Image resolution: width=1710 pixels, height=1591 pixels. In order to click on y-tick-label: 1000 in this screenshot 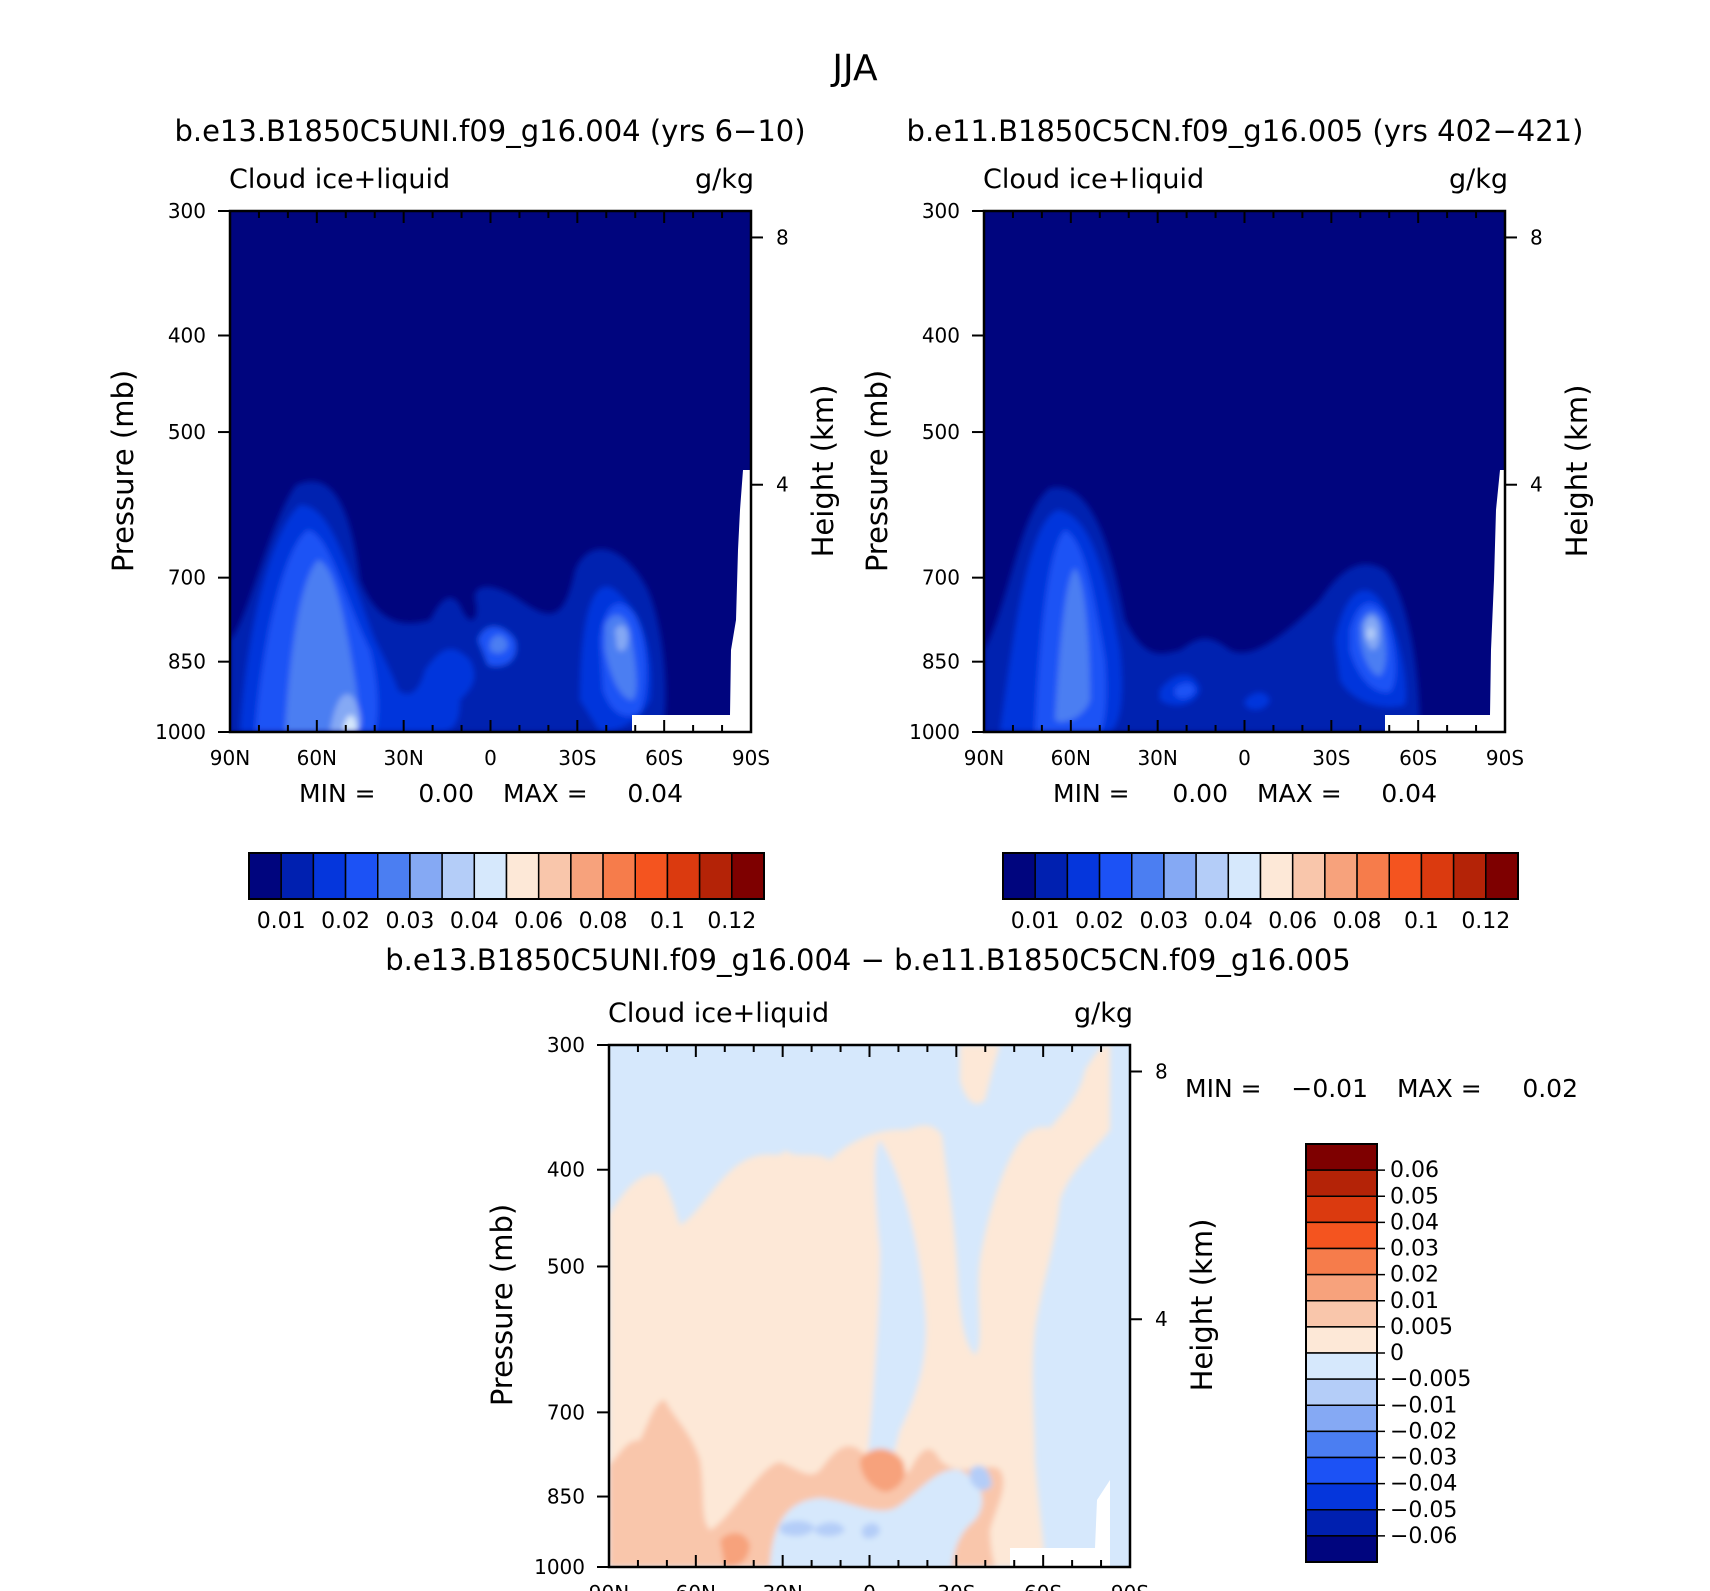, I will do `click(180, 732)`.